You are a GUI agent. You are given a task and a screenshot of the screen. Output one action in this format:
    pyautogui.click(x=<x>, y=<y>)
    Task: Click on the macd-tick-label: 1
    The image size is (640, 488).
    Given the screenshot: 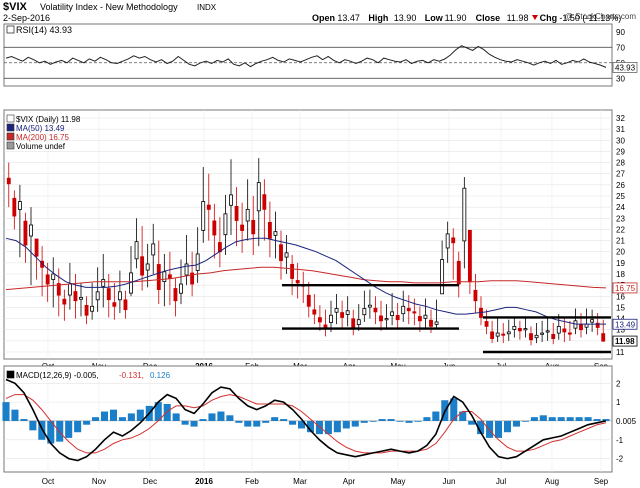 What is the action you would take?
    pyautogui.click(x=618, y=402)
    